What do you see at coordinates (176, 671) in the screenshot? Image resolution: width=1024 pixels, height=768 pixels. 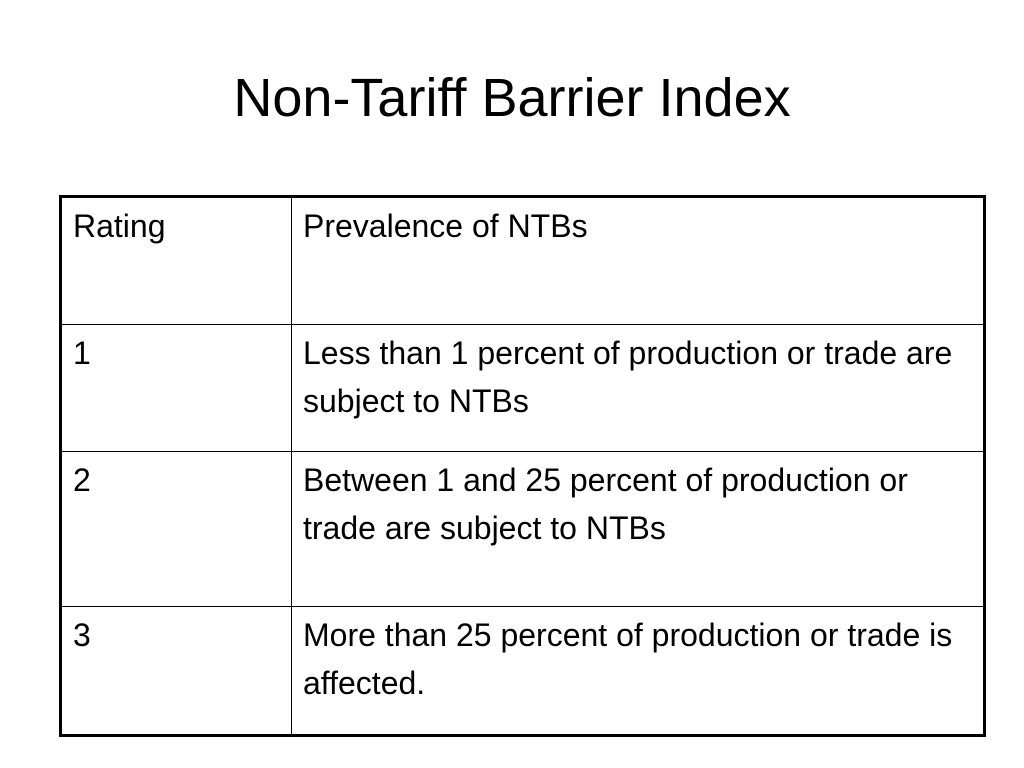 I see `rating-cell: 3` at bounding box center [176, 671].